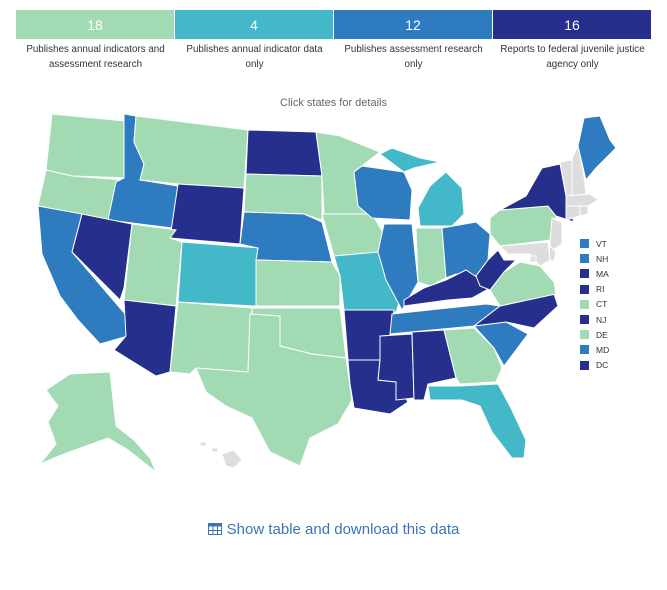 Image resolution: width=667 pixels, height=590 pixels. Describe the element at coordinates (283, 197) in the screenshot. I see `state-sd` at that location.